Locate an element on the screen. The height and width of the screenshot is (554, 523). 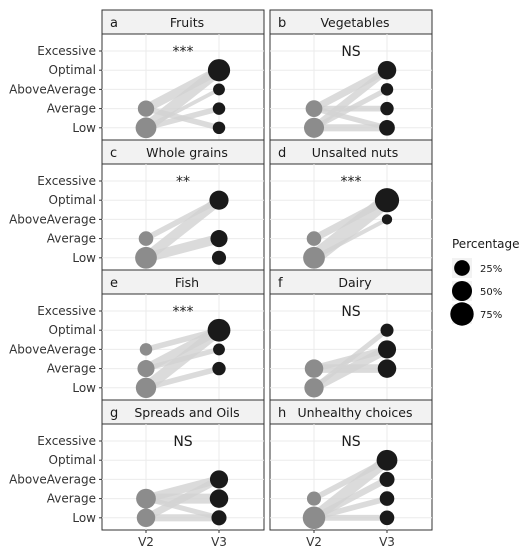
panel-c: c Whole grains ** is located at coordinates (183, 205).